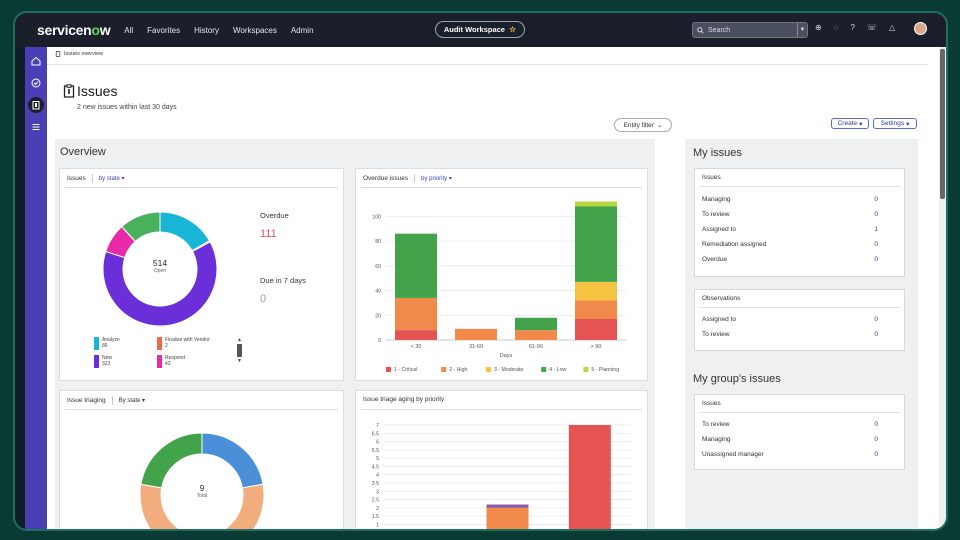 The width and height of the screenshot is (960, 540). What do you see at coordinates (405, 370) in the screenshot?
I see `legend-label: 1 - Critical` at bounding box center [405, 370].